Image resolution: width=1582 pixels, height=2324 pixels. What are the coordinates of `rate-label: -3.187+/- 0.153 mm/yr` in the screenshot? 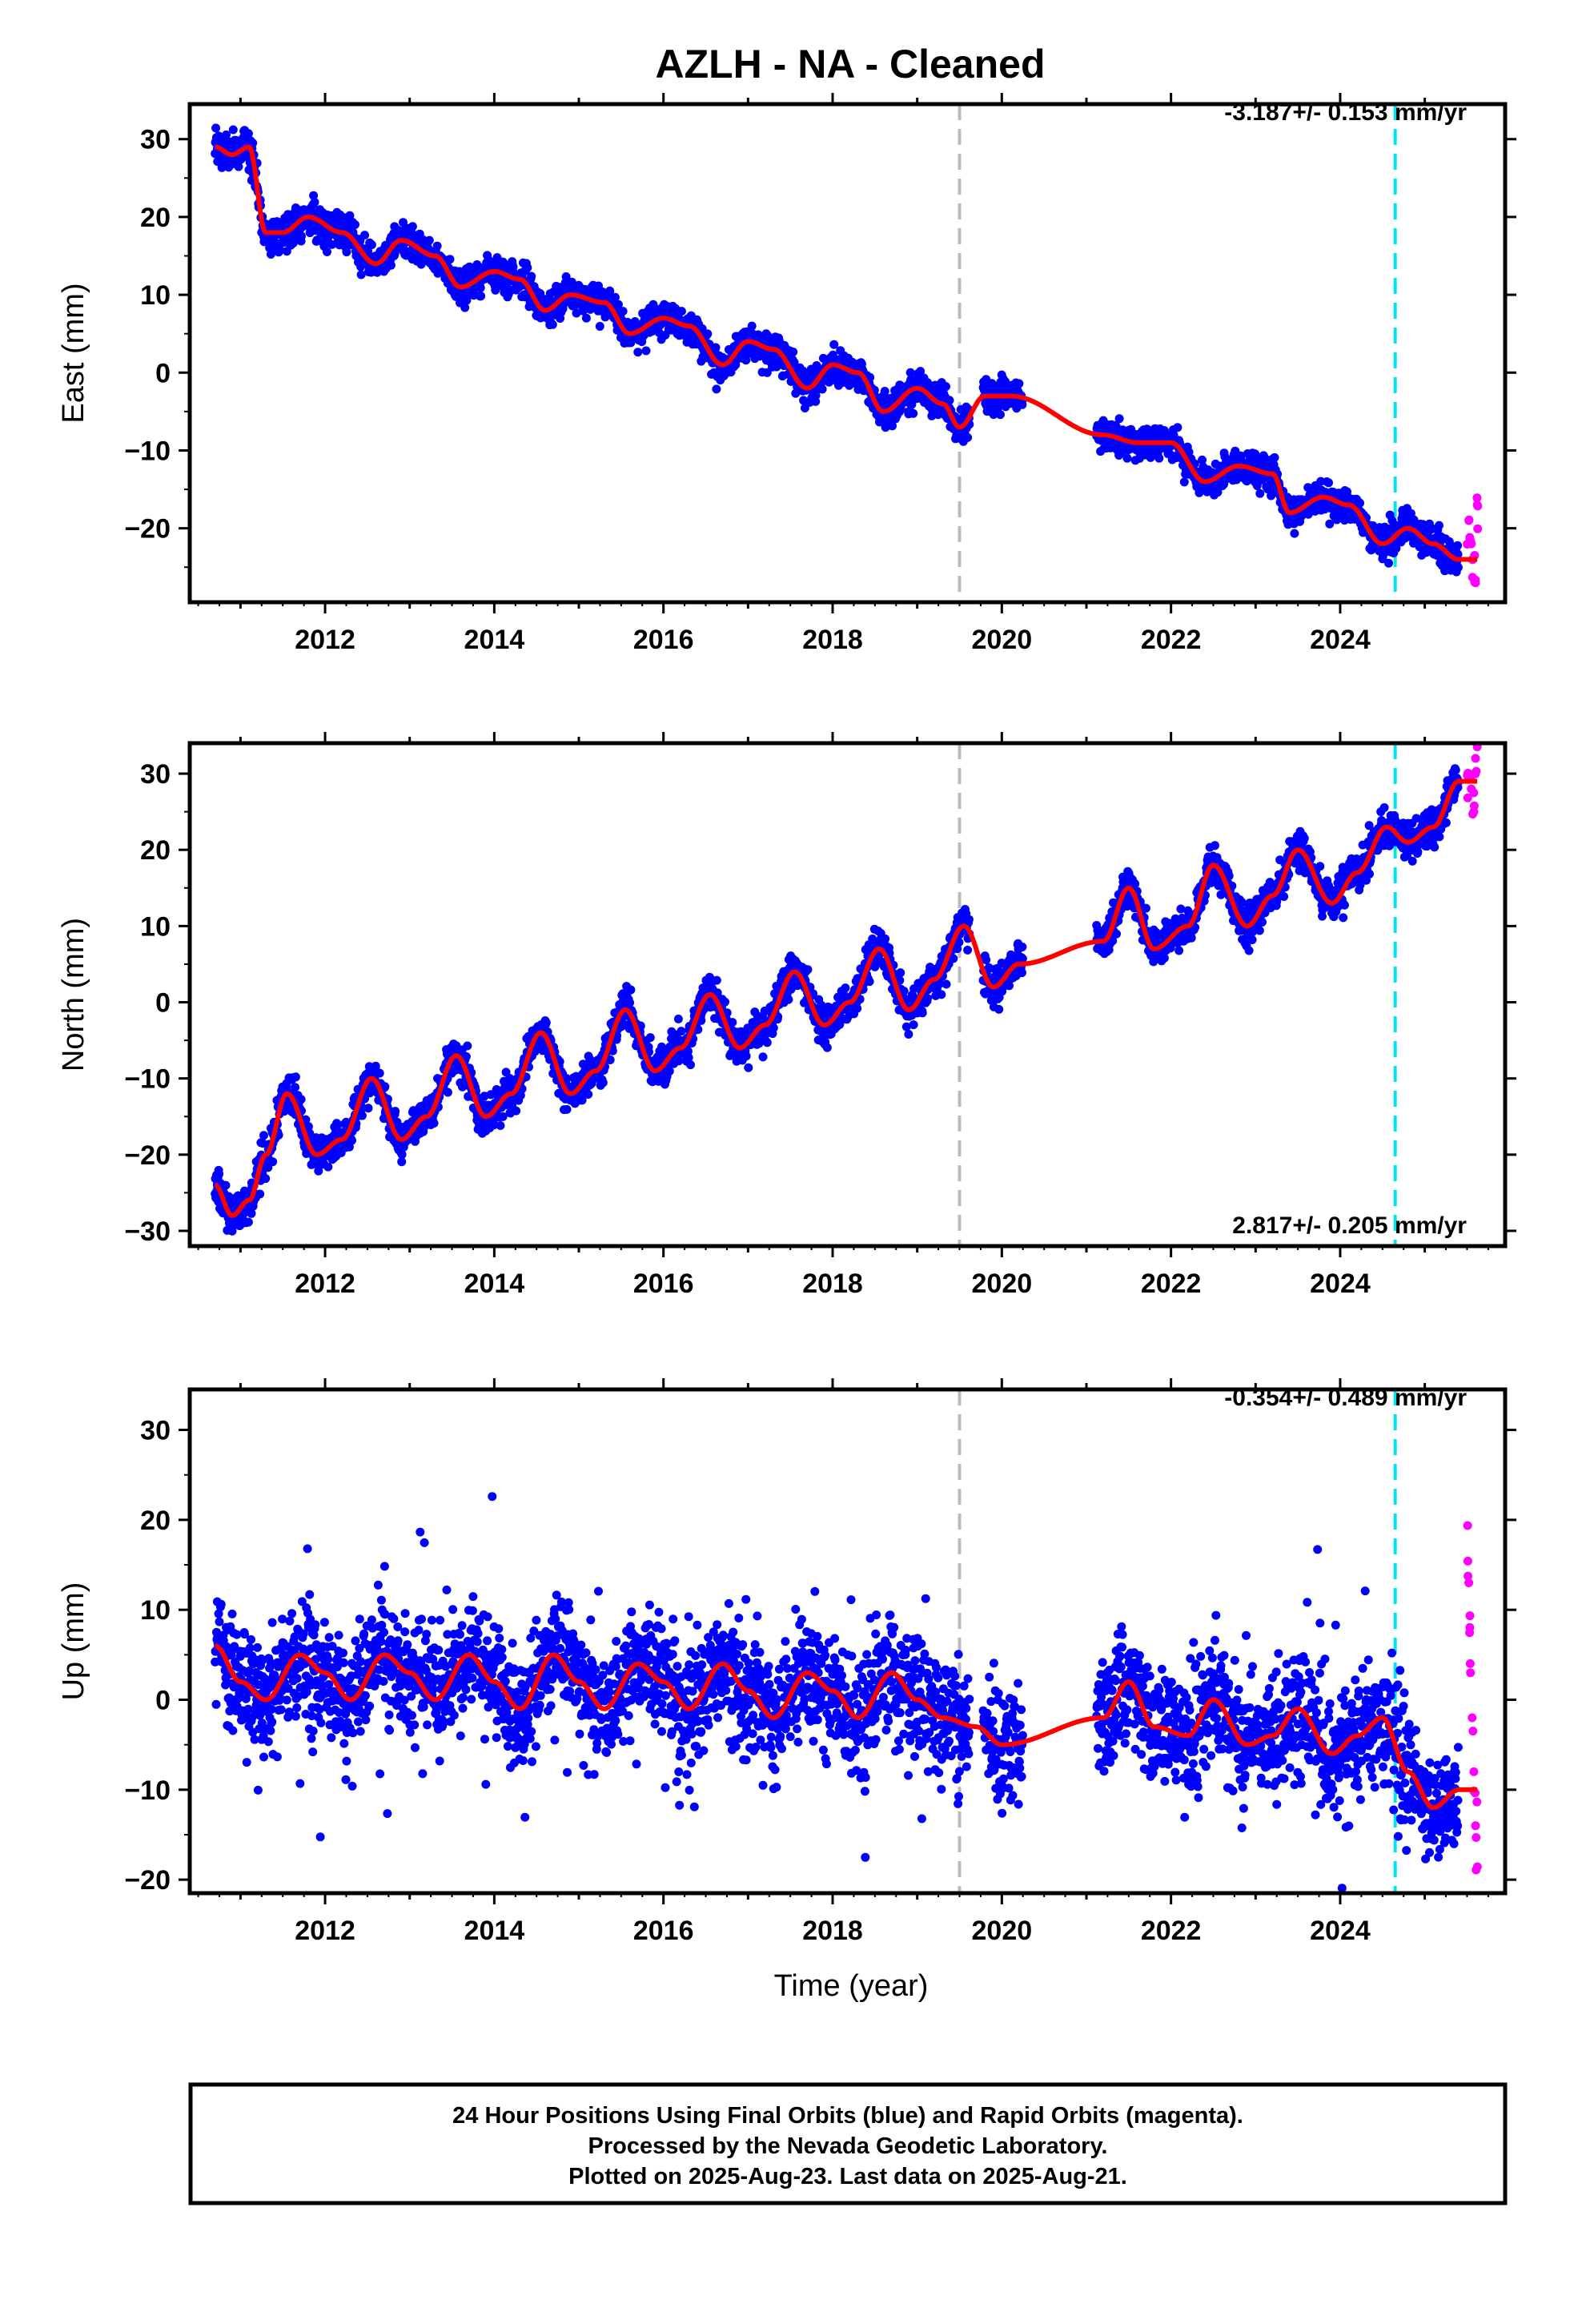 It's located at (1345, 113).